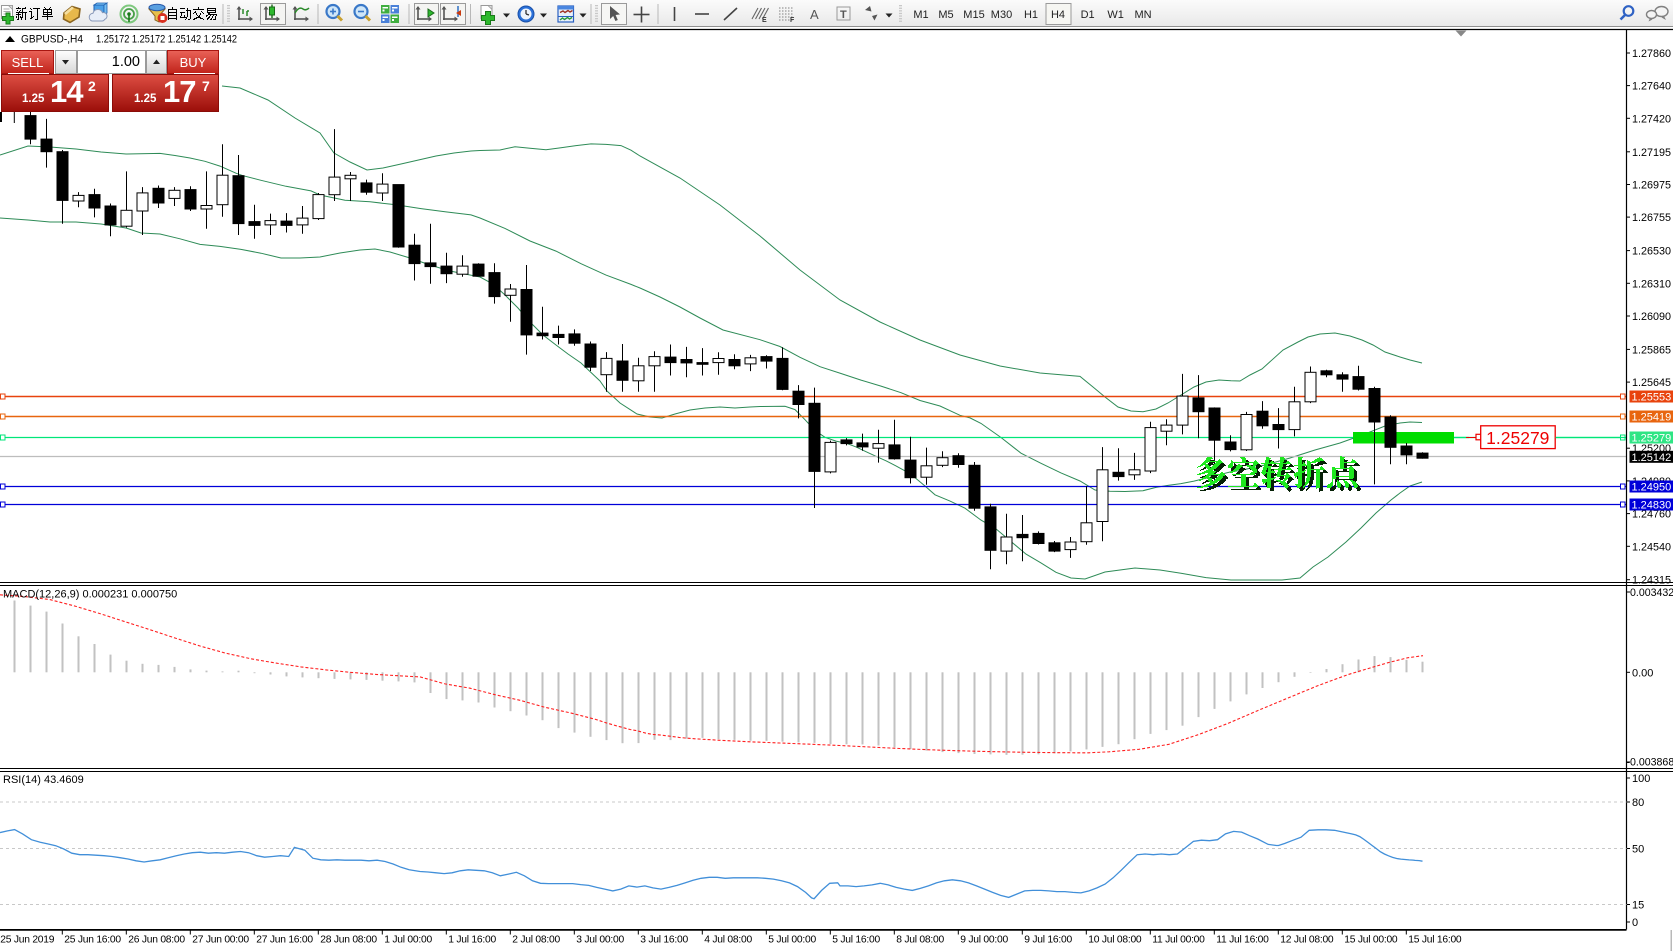  What do you see at coordinates (166, 40) in the screenshot?
I see `svg-text:1.25172 1.25172 1.25142 1.2514: 1.25172 1.25172 1.25142 1.25142` at bounding box center [166, 40].